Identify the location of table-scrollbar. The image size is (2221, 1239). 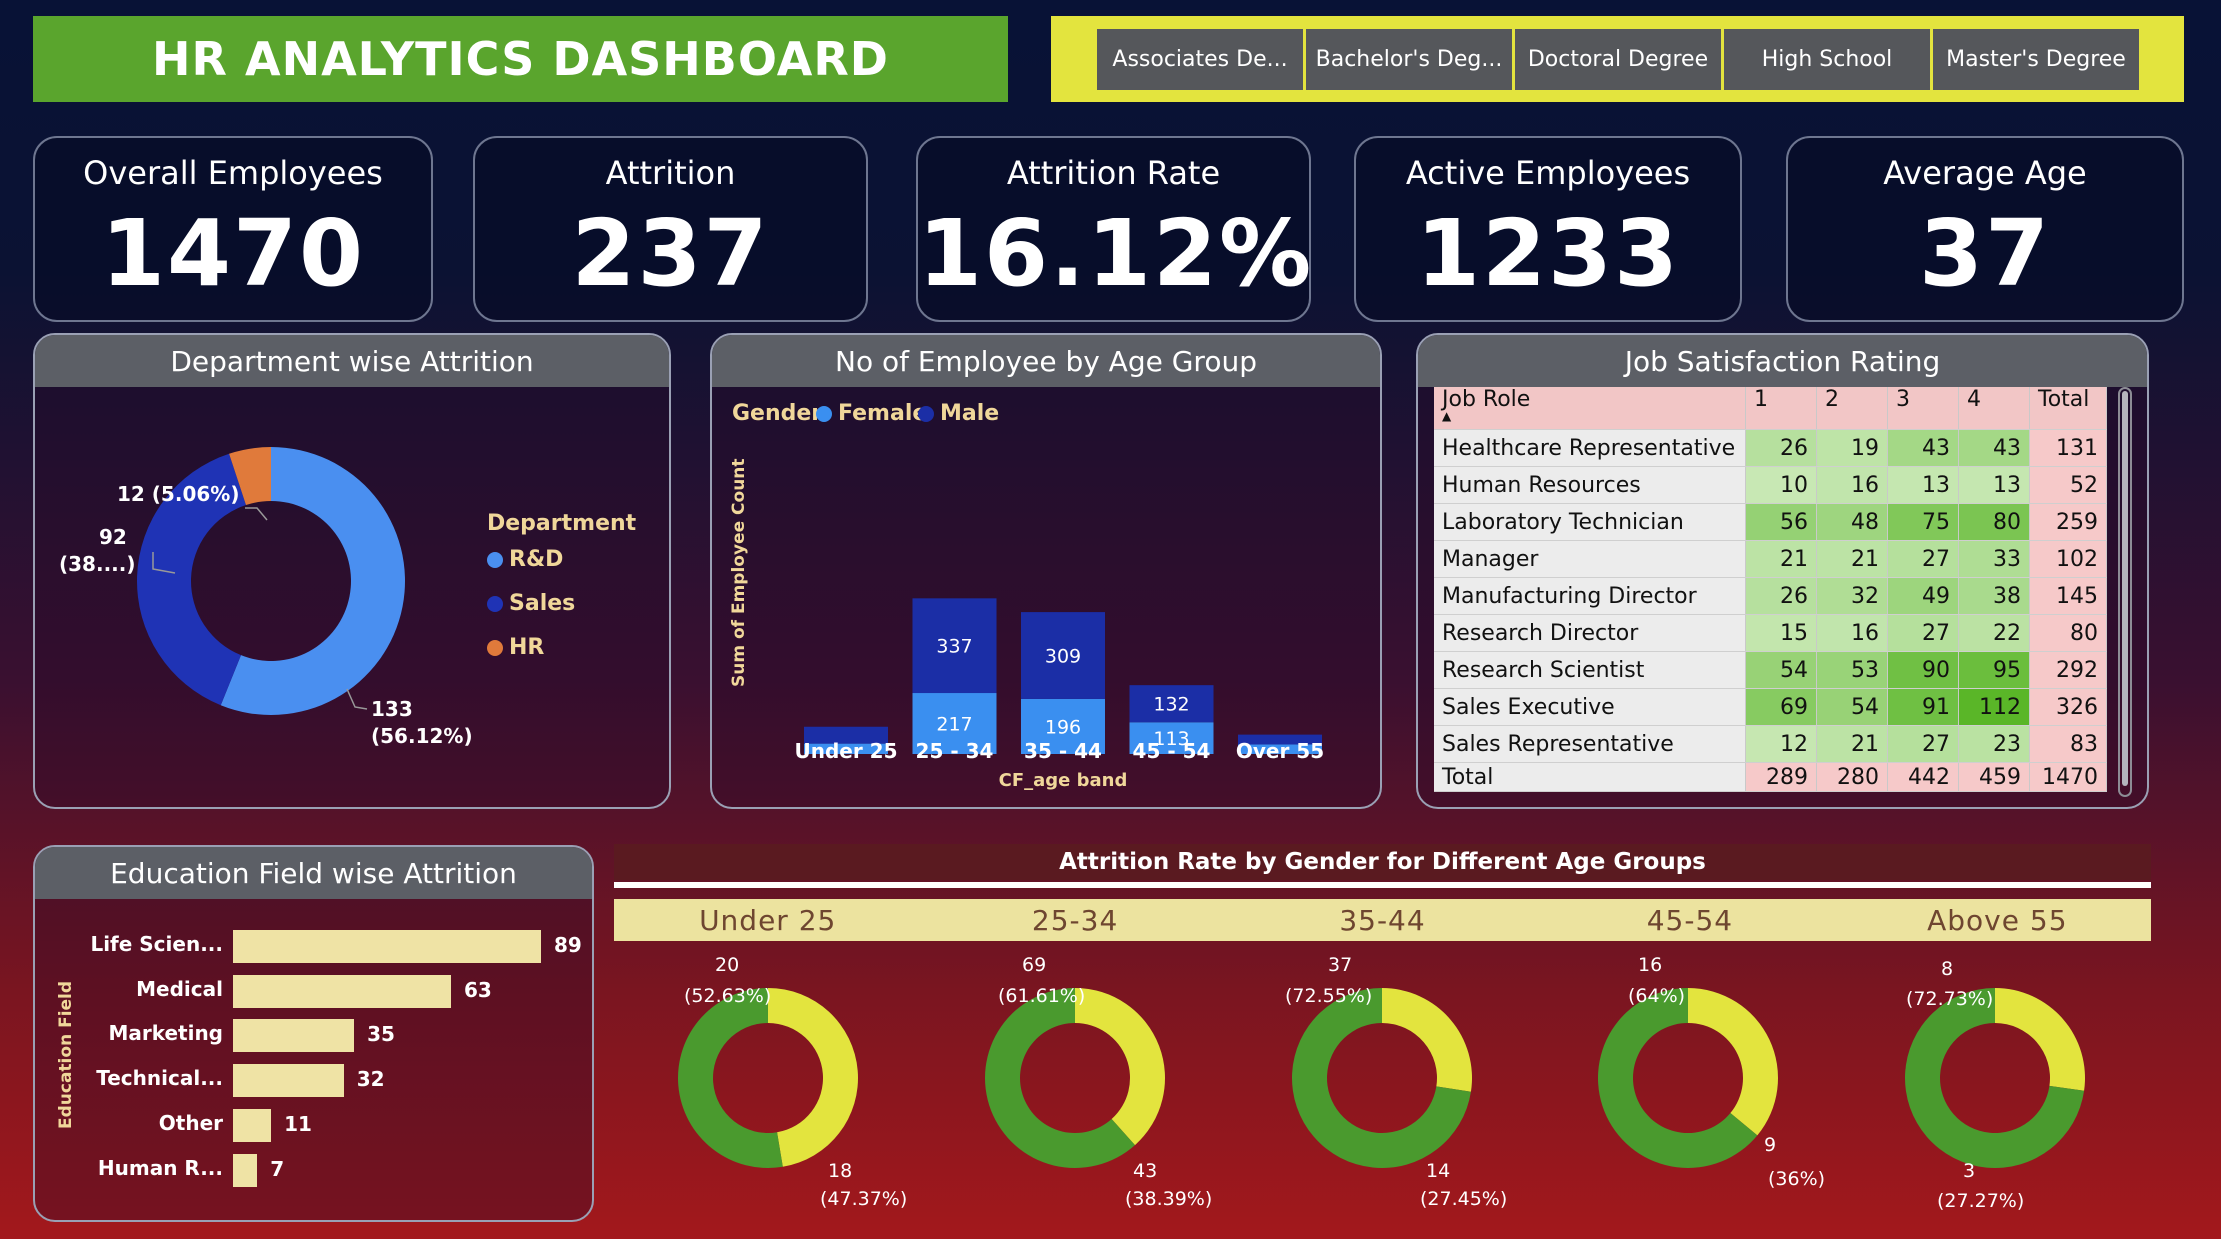
(2125, 592).